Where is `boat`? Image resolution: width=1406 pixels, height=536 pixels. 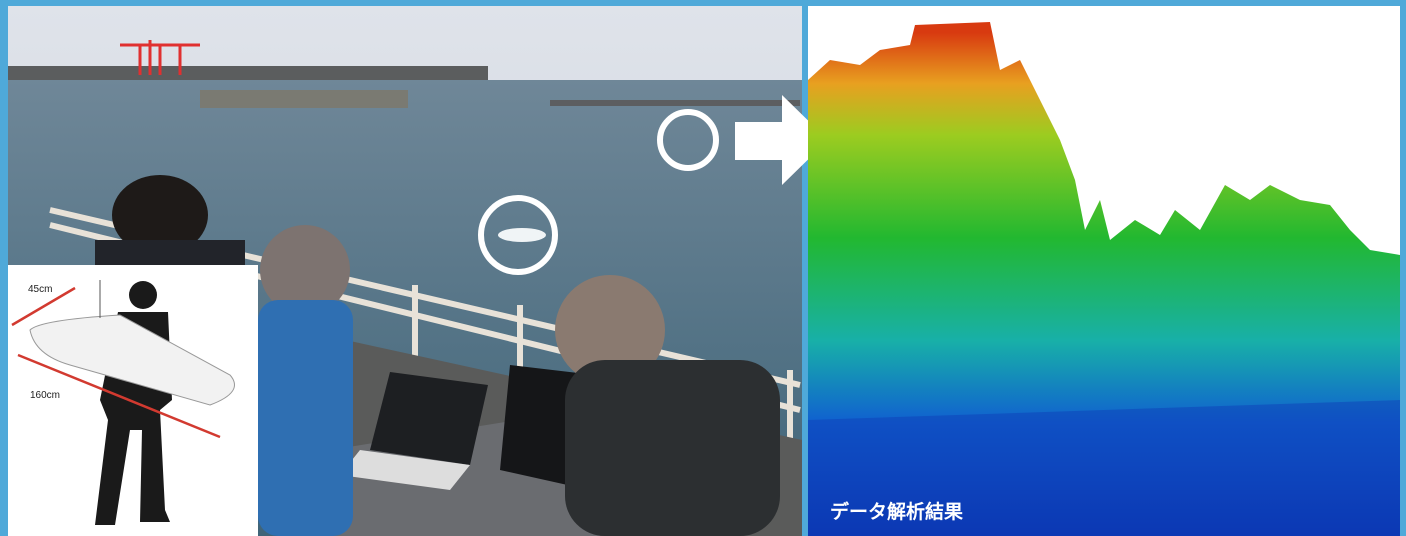 boat is located at coordinates (132, 360).